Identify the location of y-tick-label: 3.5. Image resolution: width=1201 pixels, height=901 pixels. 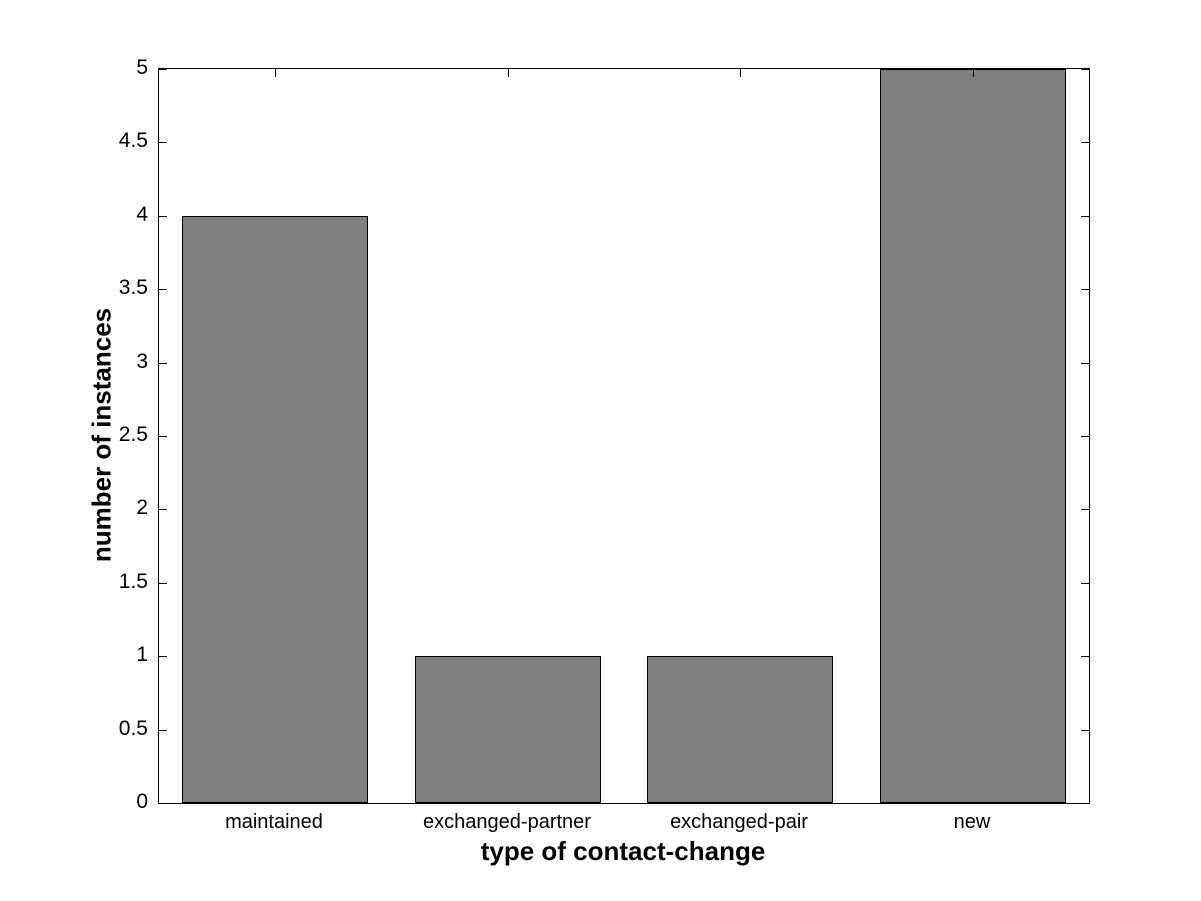
(133, 287).